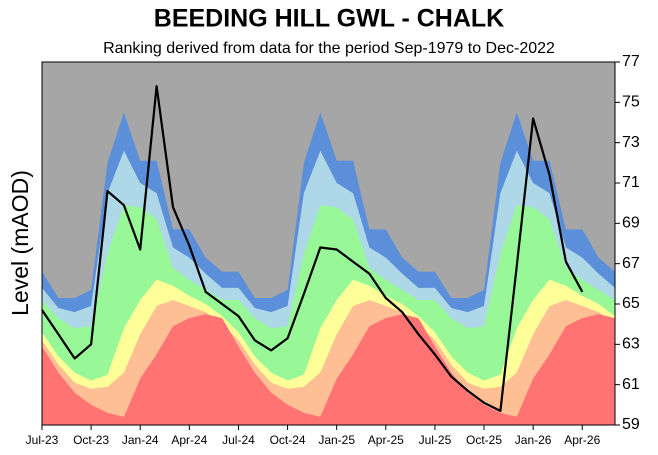  What do you see at coordinates (288, 440) in the screenshot?
I see `x-tick-label: Oct-24` at bounding box center [288, 440].